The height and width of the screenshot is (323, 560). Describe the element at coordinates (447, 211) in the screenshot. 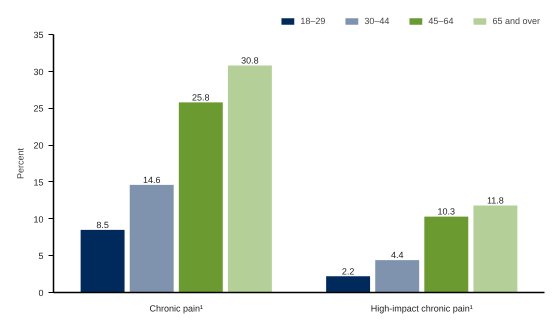

I see `data-label: 10.3` at that location.